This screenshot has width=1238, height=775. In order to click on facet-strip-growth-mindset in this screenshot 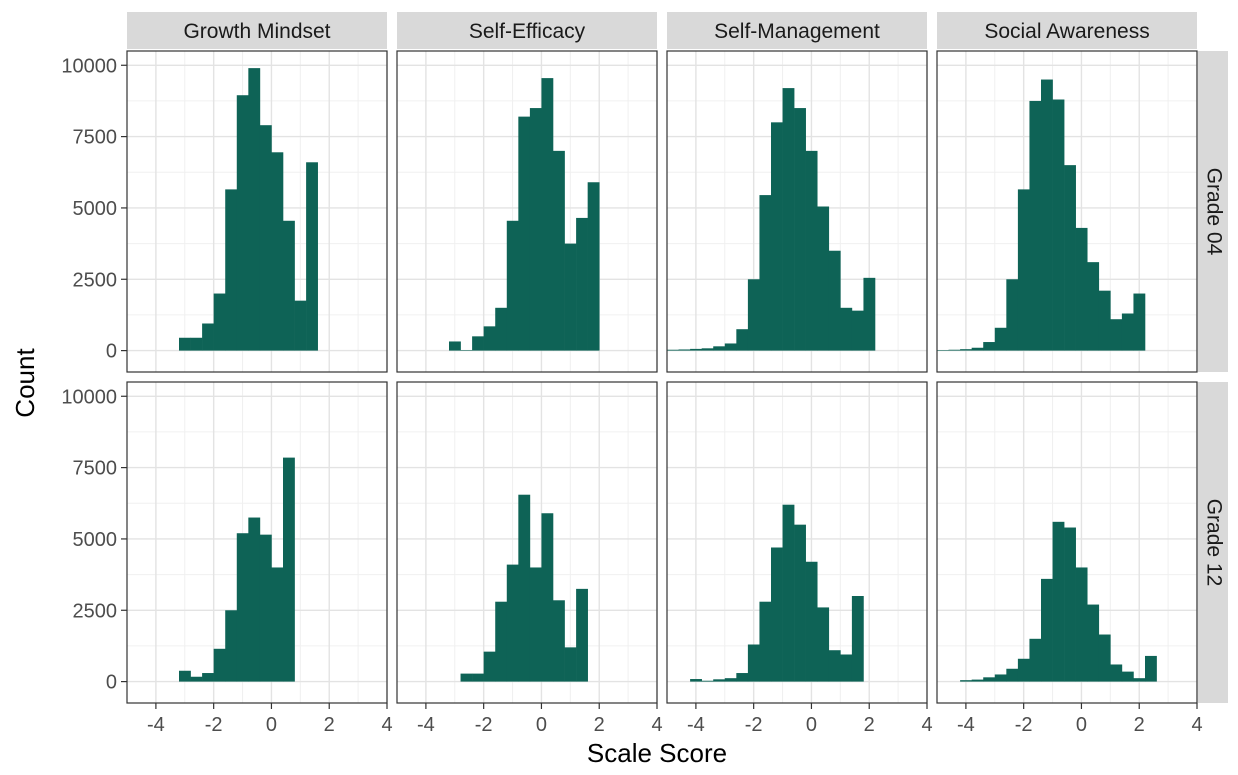, I will do `click(257, 30)`.